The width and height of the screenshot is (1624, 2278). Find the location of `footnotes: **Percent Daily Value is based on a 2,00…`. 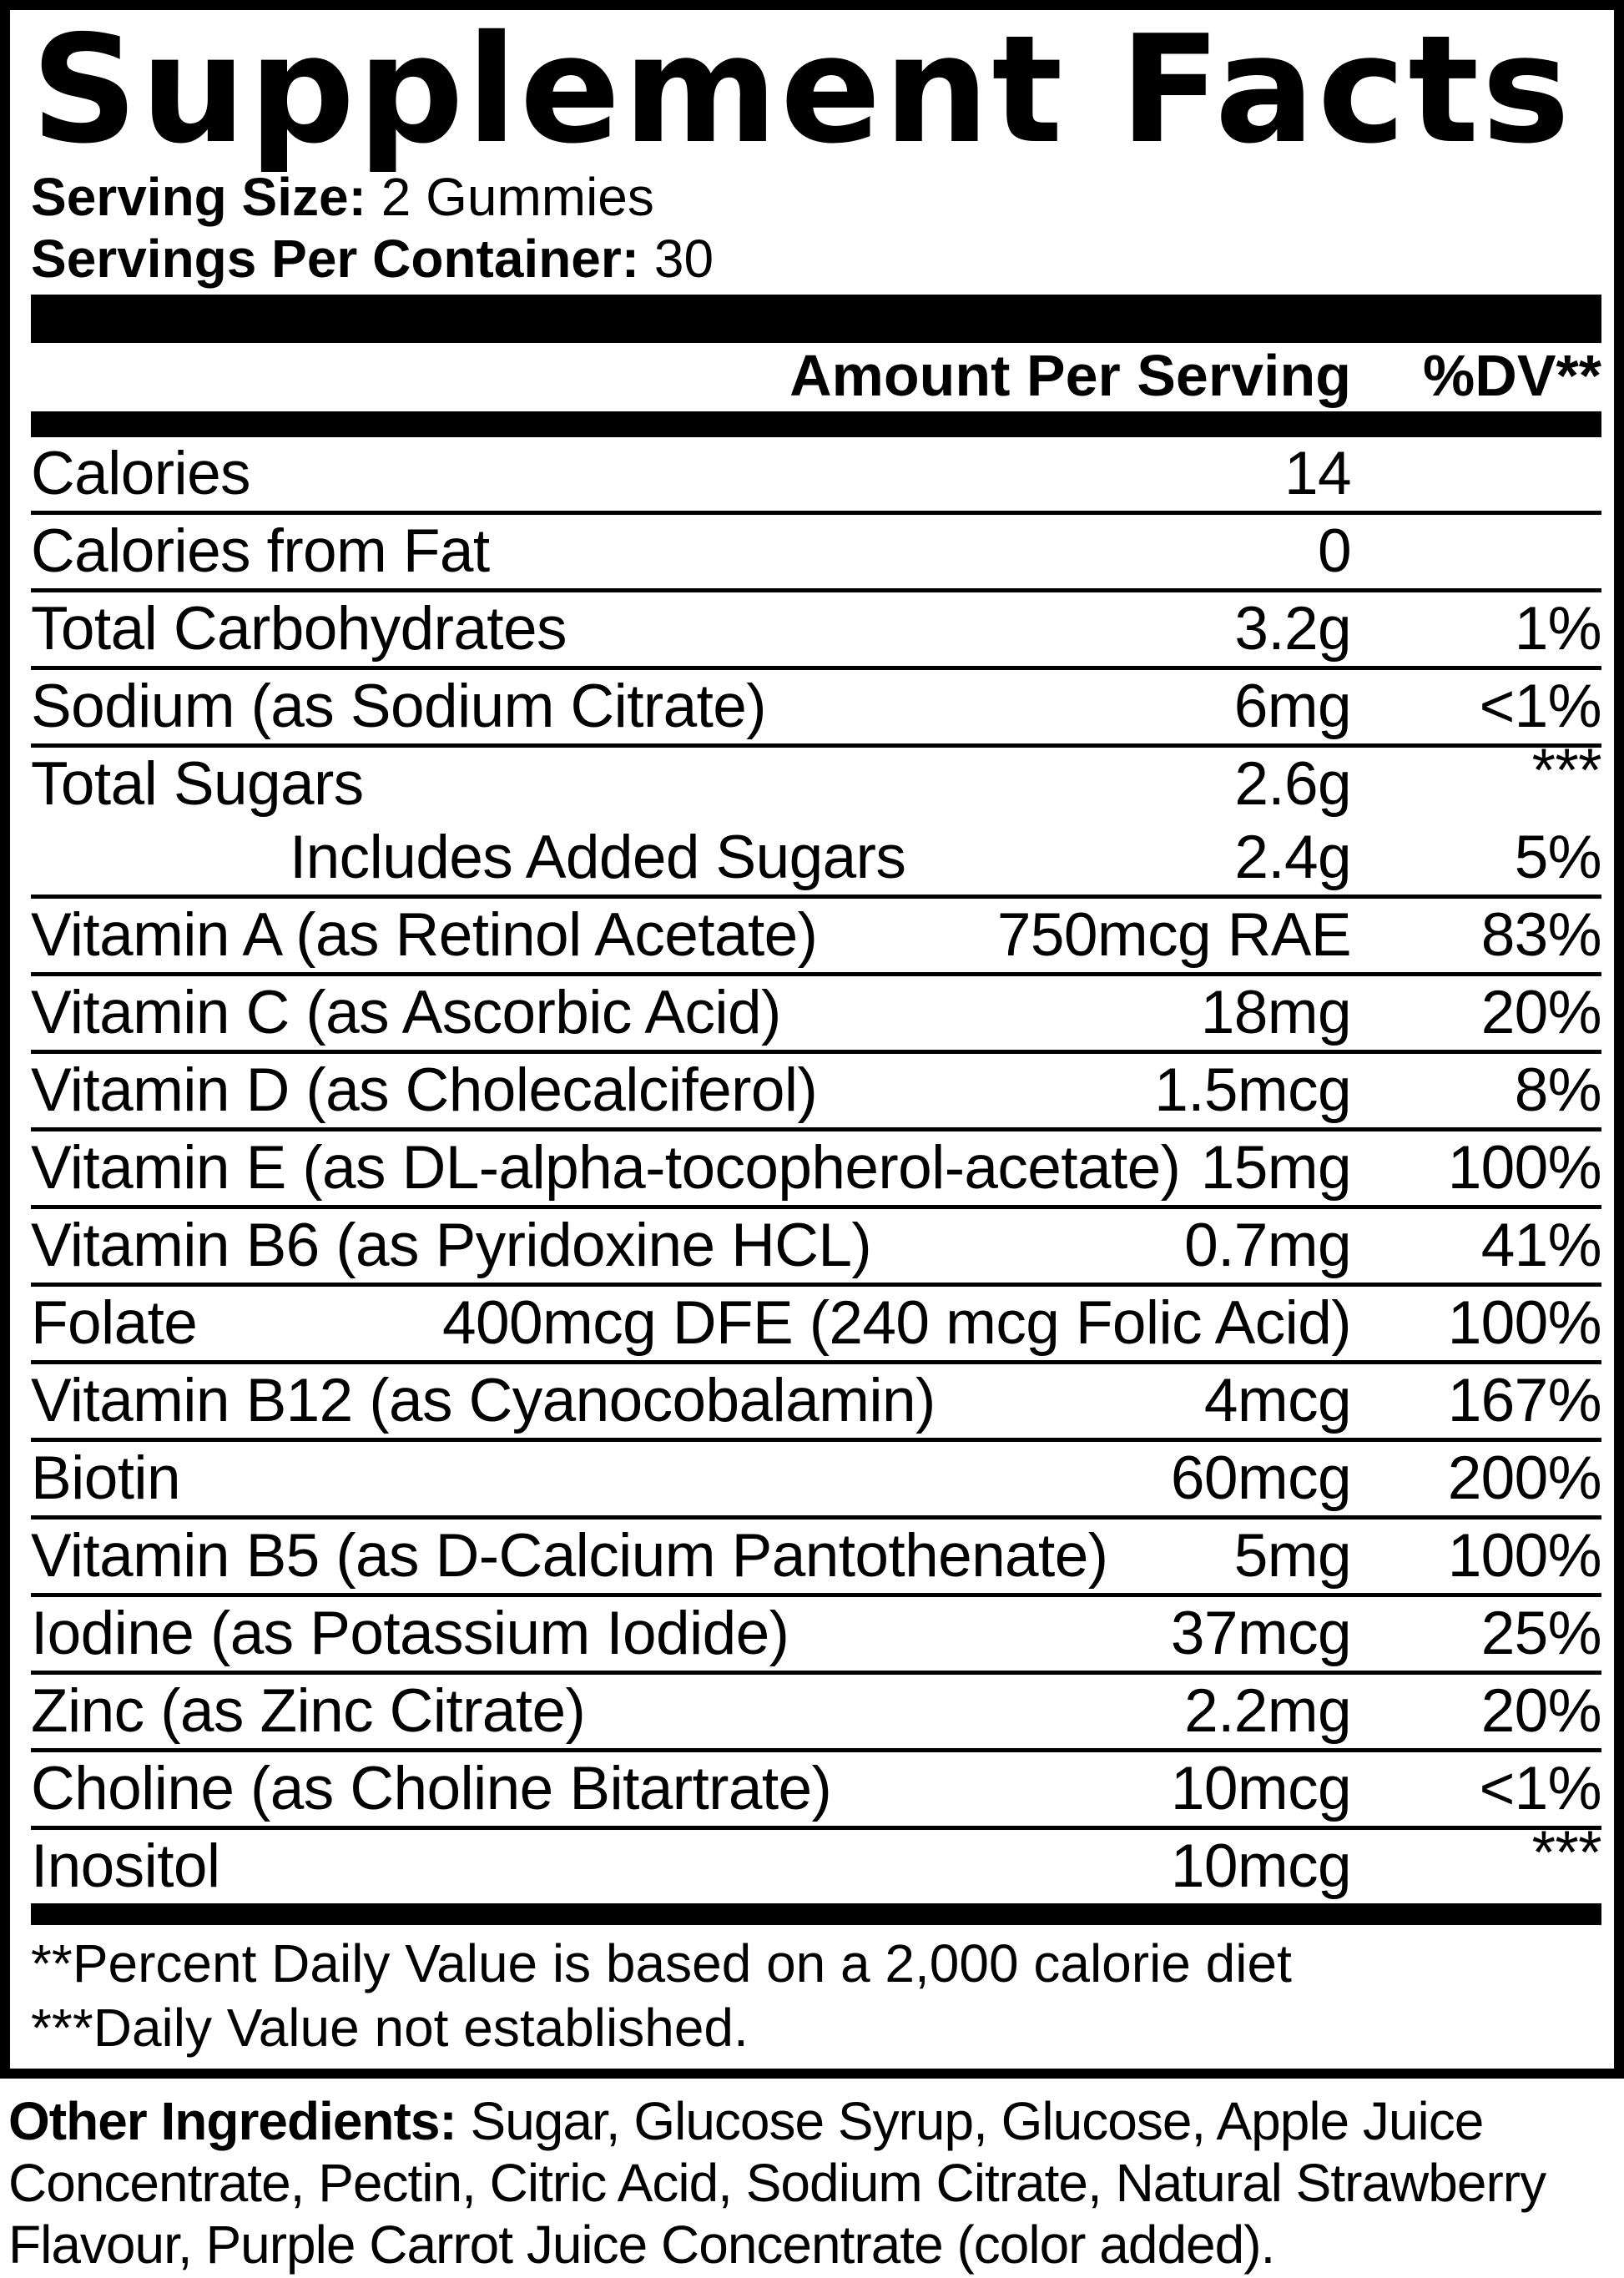

footnotes: **Percent Daily Value is based on a 2,00… is located at coordinates (816, 1993).